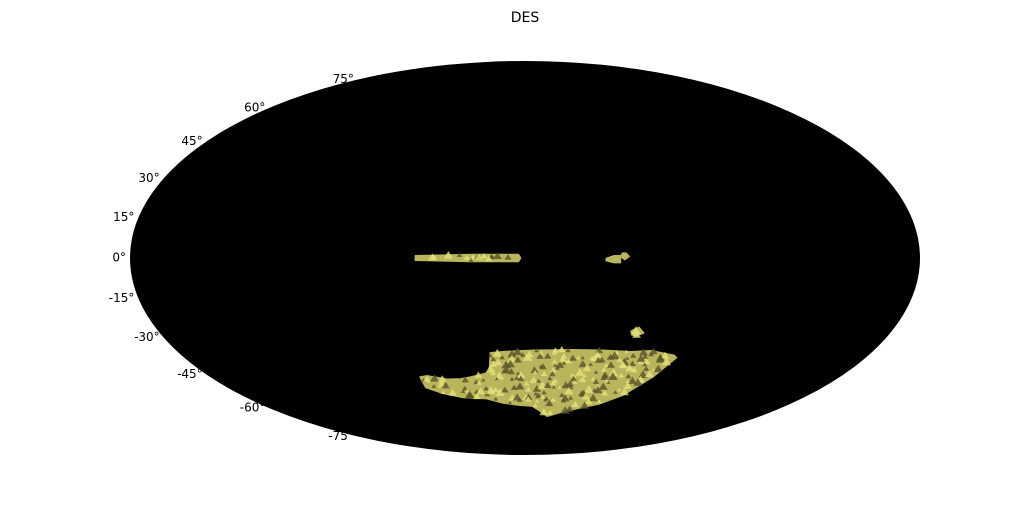  Describe the element at coordinates (191, 141) in the screenshot. I see `lat-tick-label: 45°` at that location.